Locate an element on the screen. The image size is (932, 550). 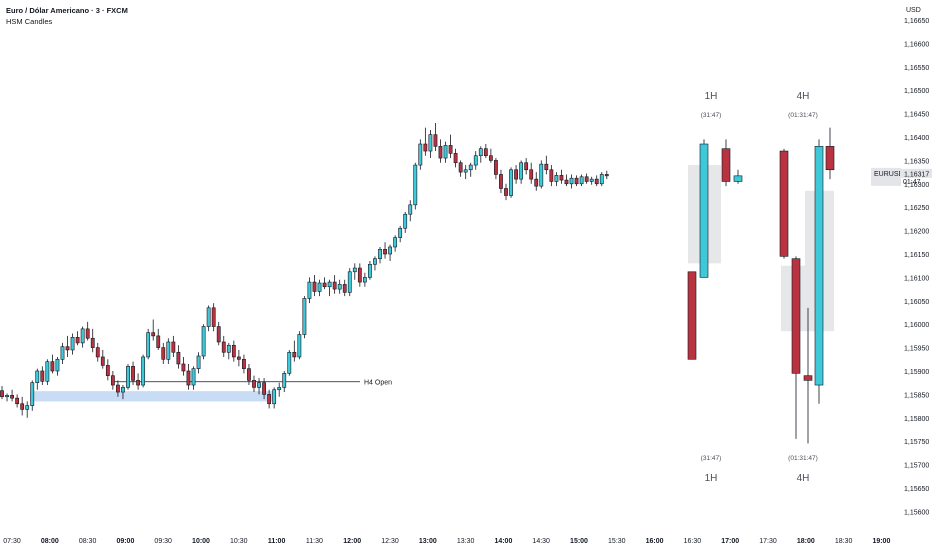
price-tick-label: 1,16250 is located at coordinates (916, 208).